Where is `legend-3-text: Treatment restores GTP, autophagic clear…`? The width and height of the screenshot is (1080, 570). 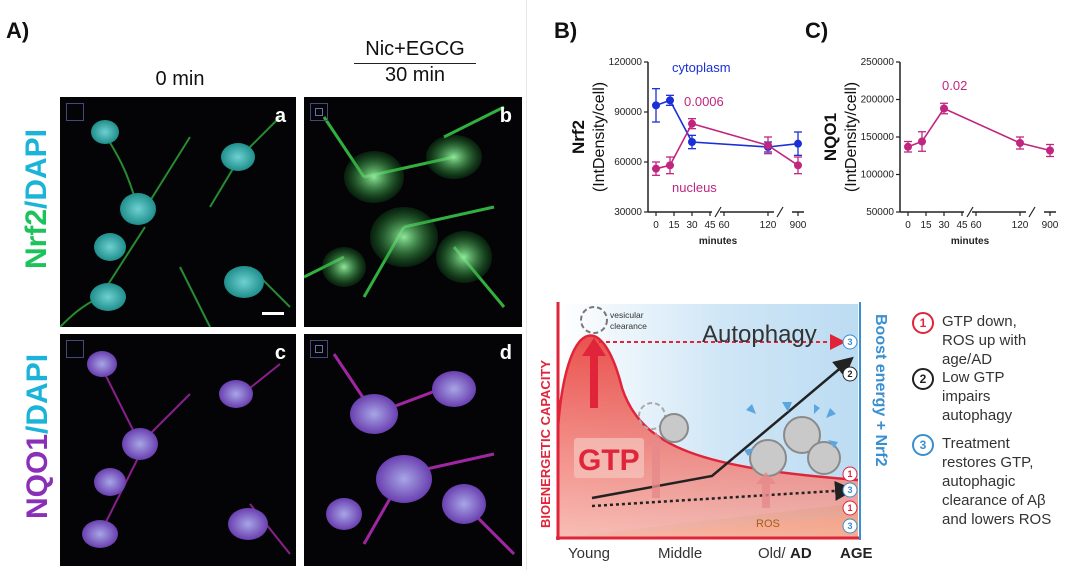
legend-3-text: Treatment restores GTP, autophagic clear… is located at coordinates (997, 481).